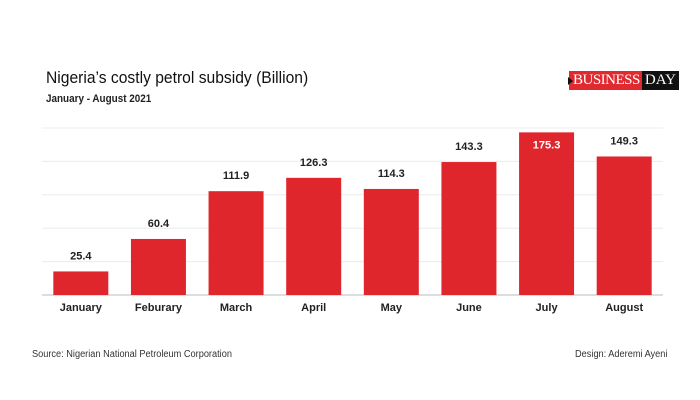 Image resolution: width=700 pixels, height=400 pixels. Describe the element at coordinates (605, 80) in the screenshot. I see `logo-part-business: BUSINESS` at that location.